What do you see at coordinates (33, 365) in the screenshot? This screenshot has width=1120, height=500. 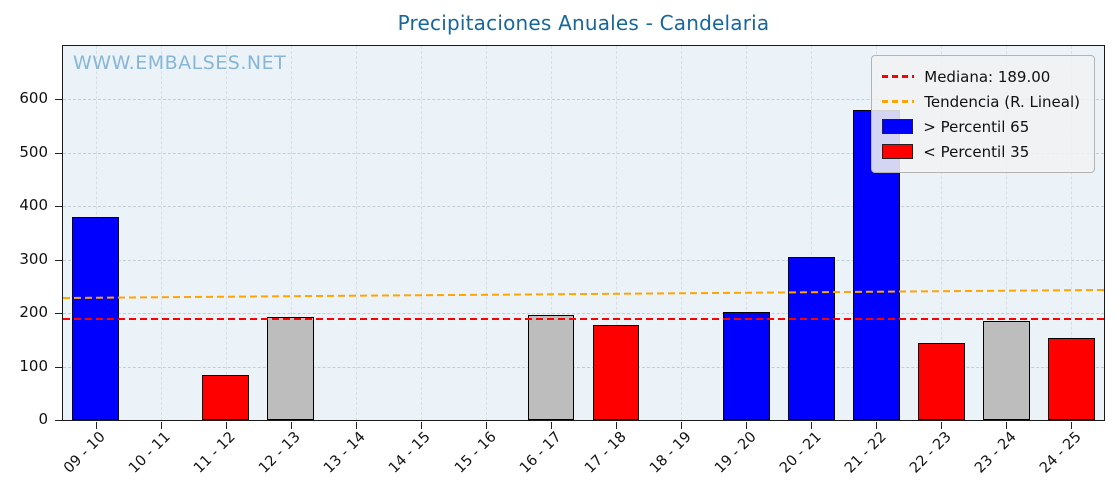 I see `y-tick-label: 100` at bounding box center [33, 365].